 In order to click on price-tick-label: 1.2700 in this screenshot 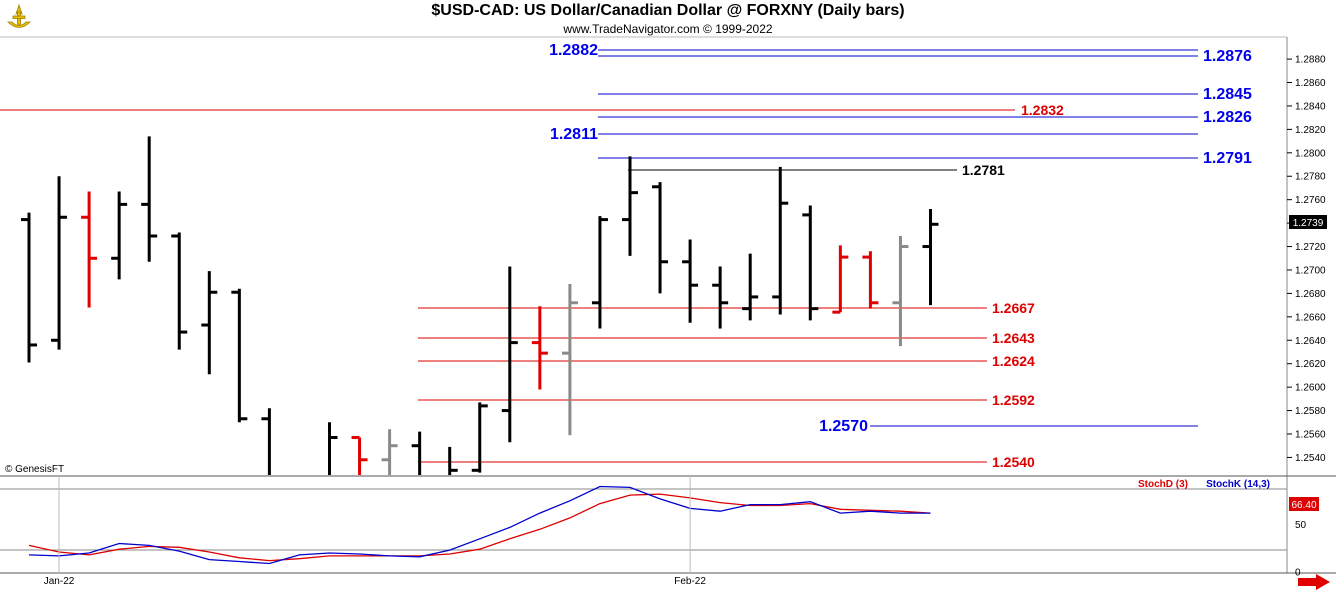, I will do `click(1310, 270)`.